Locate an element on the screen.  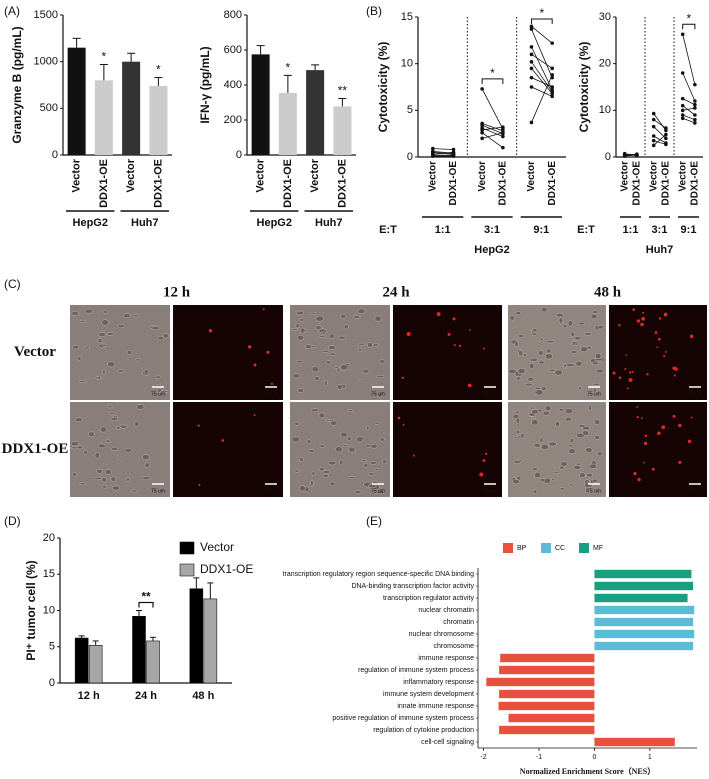
y-tick-label: 20 is located at coordinates (49, 538).